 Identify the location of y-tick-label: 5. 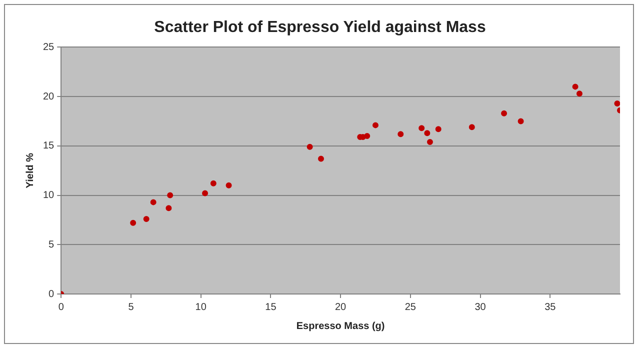
(51, 244).